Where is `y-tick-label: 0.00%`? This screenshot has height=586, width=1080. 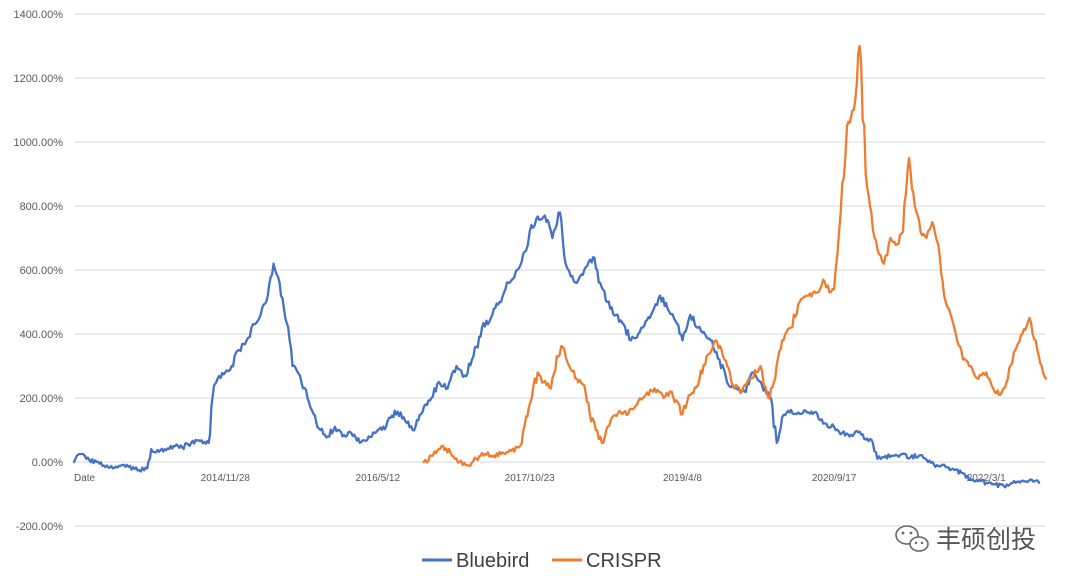 y-tick-label: 0.00% is located at coordinates (47, 463).